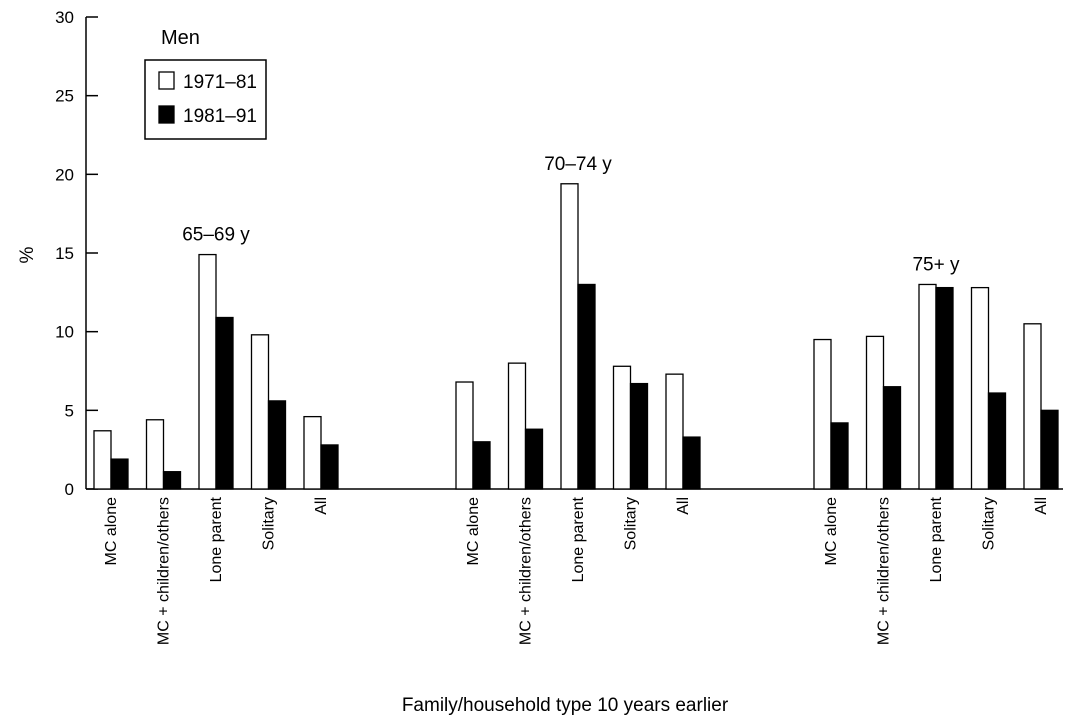  I want to click on y-tick-label: 25, so click(64, 96).